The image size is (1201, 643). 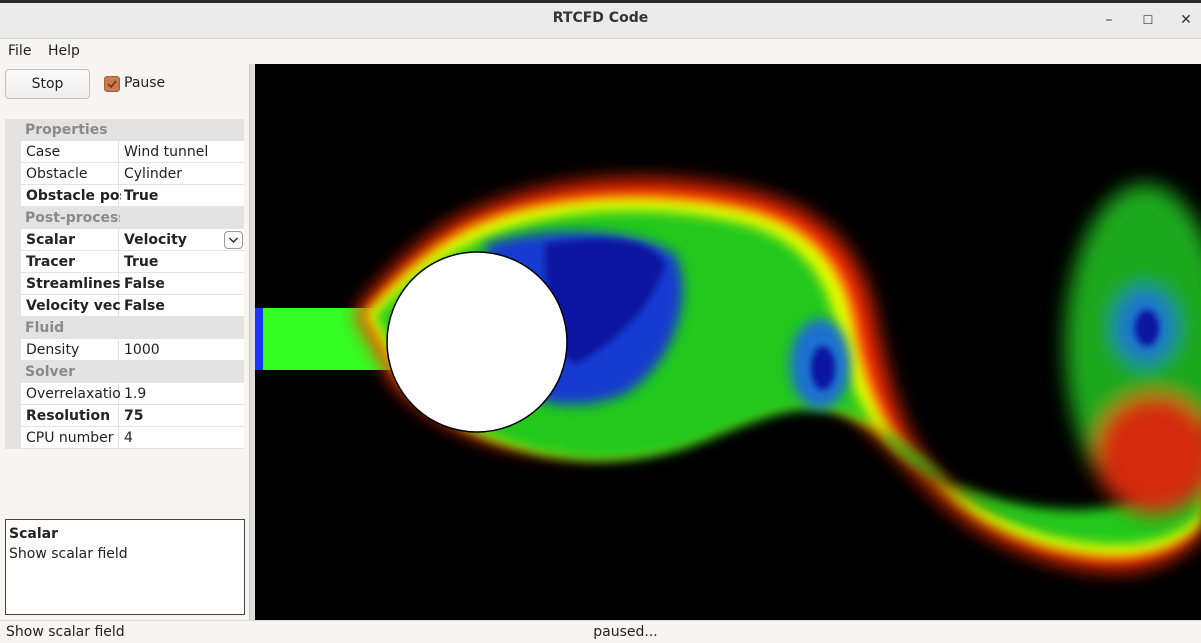 What do you see at coordinates (1109, 20) in the screenshot?
I see `minimize-icon: –` at bounding box center [1109, 20].